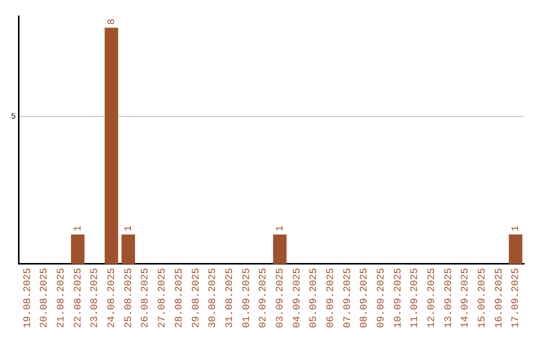 Image resolution: width=540 pixels, height=340 pixels. I want to click on x-tick-label: 16.09.2025, so click(500, 298).